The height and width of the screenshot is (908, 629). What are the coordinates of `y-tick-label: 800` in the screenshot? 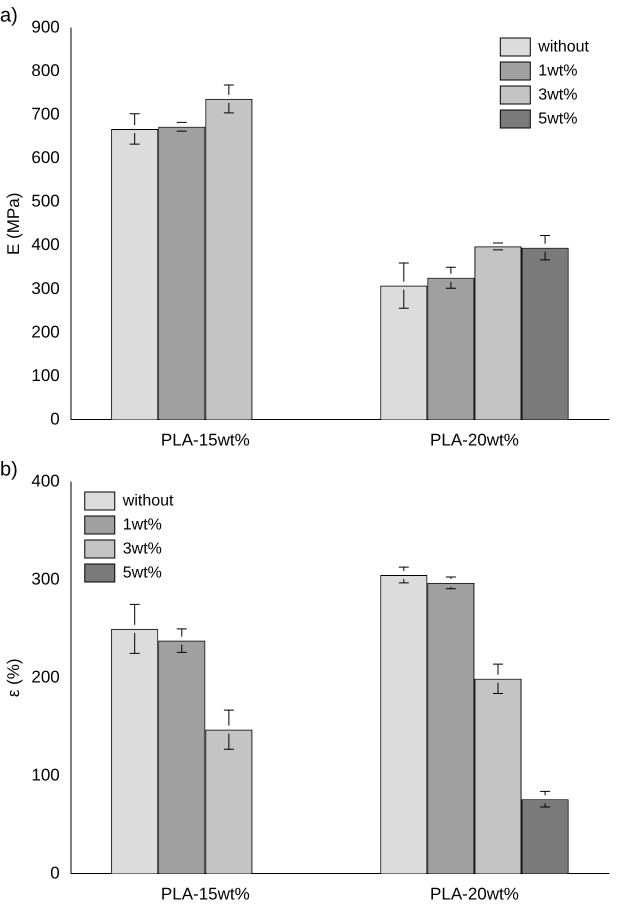 It's located at (45, 70).